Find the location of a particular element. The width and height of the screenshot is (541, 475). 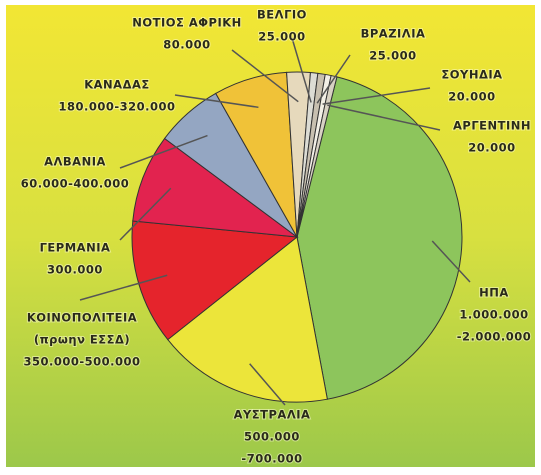

slice-label: ΣΟΥΗΔΙΑ is located at coordinates (471, 75).